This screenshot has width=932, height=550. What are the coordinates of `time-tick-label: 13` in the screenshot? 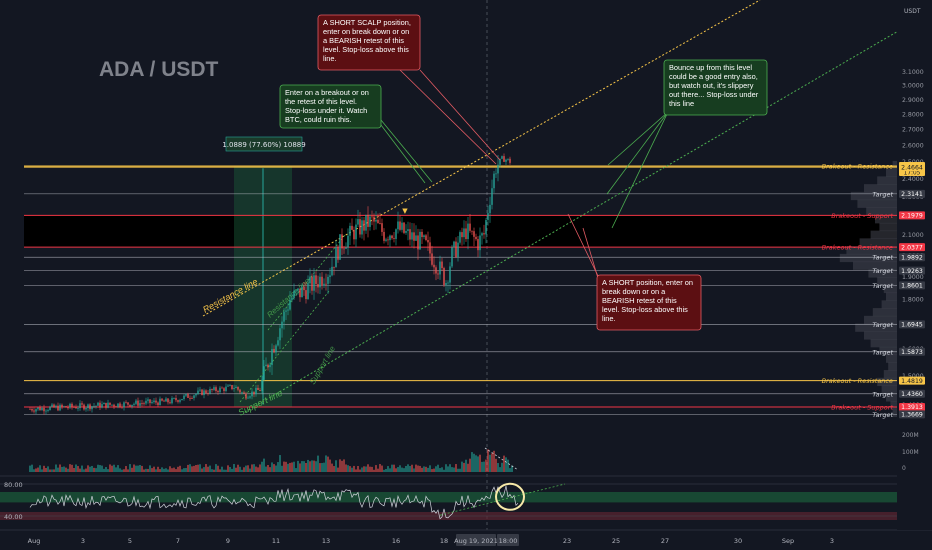 It's located at (326, 541).